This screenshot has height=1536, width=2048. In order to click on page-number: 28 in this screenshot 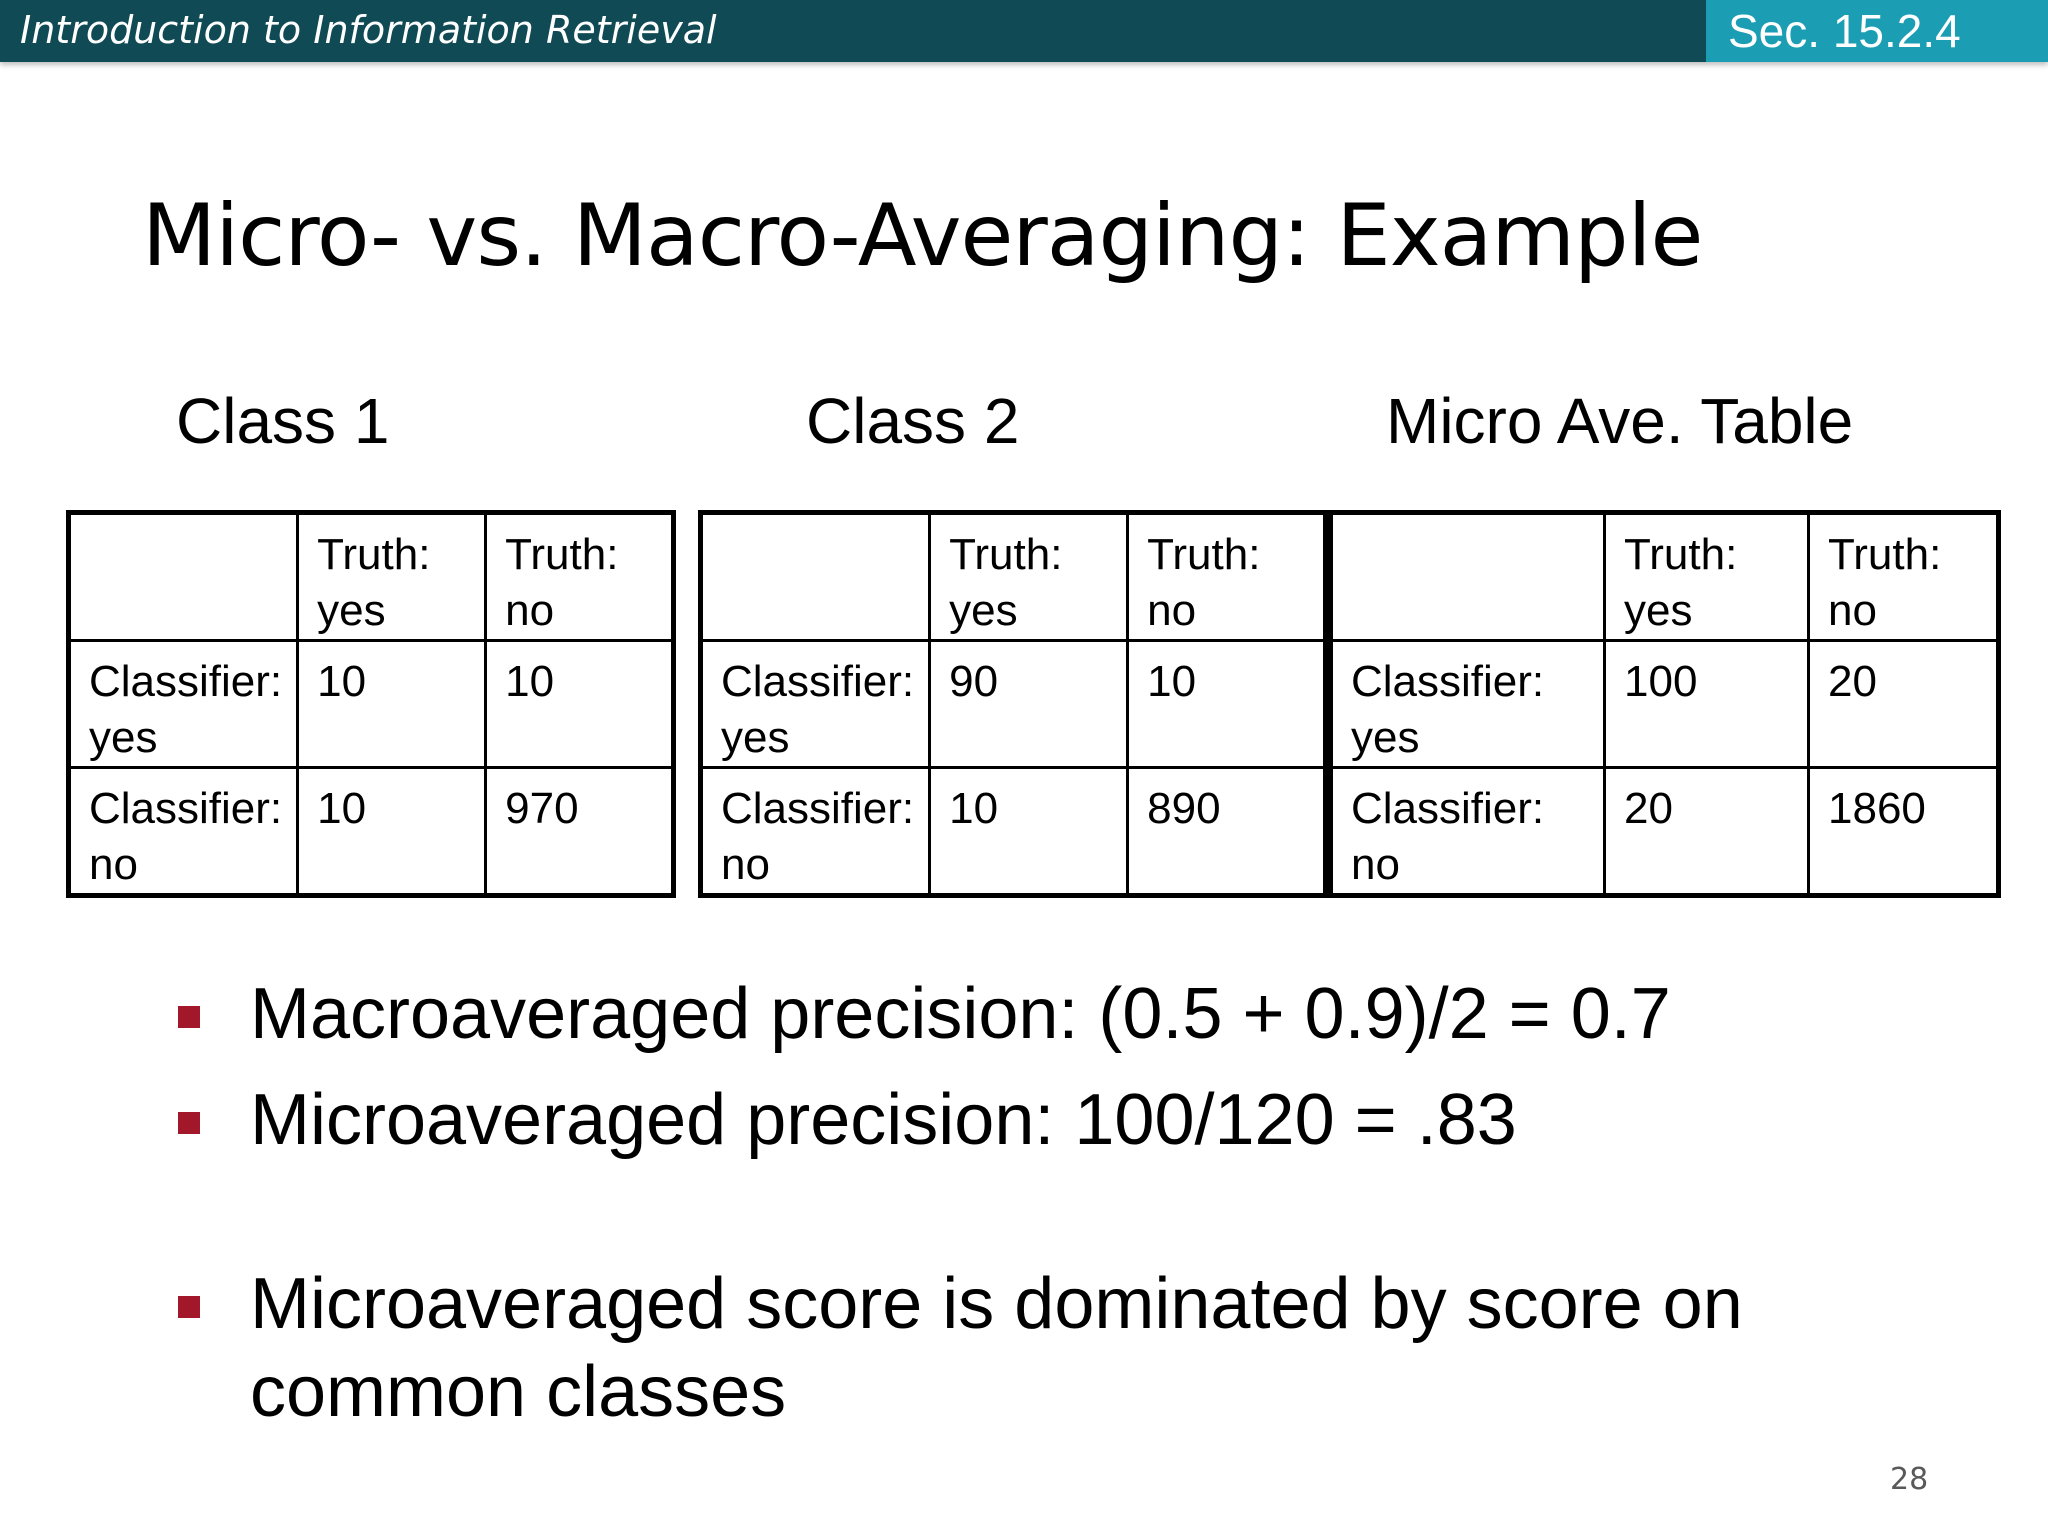, I will do `click(1909, 1479)`.